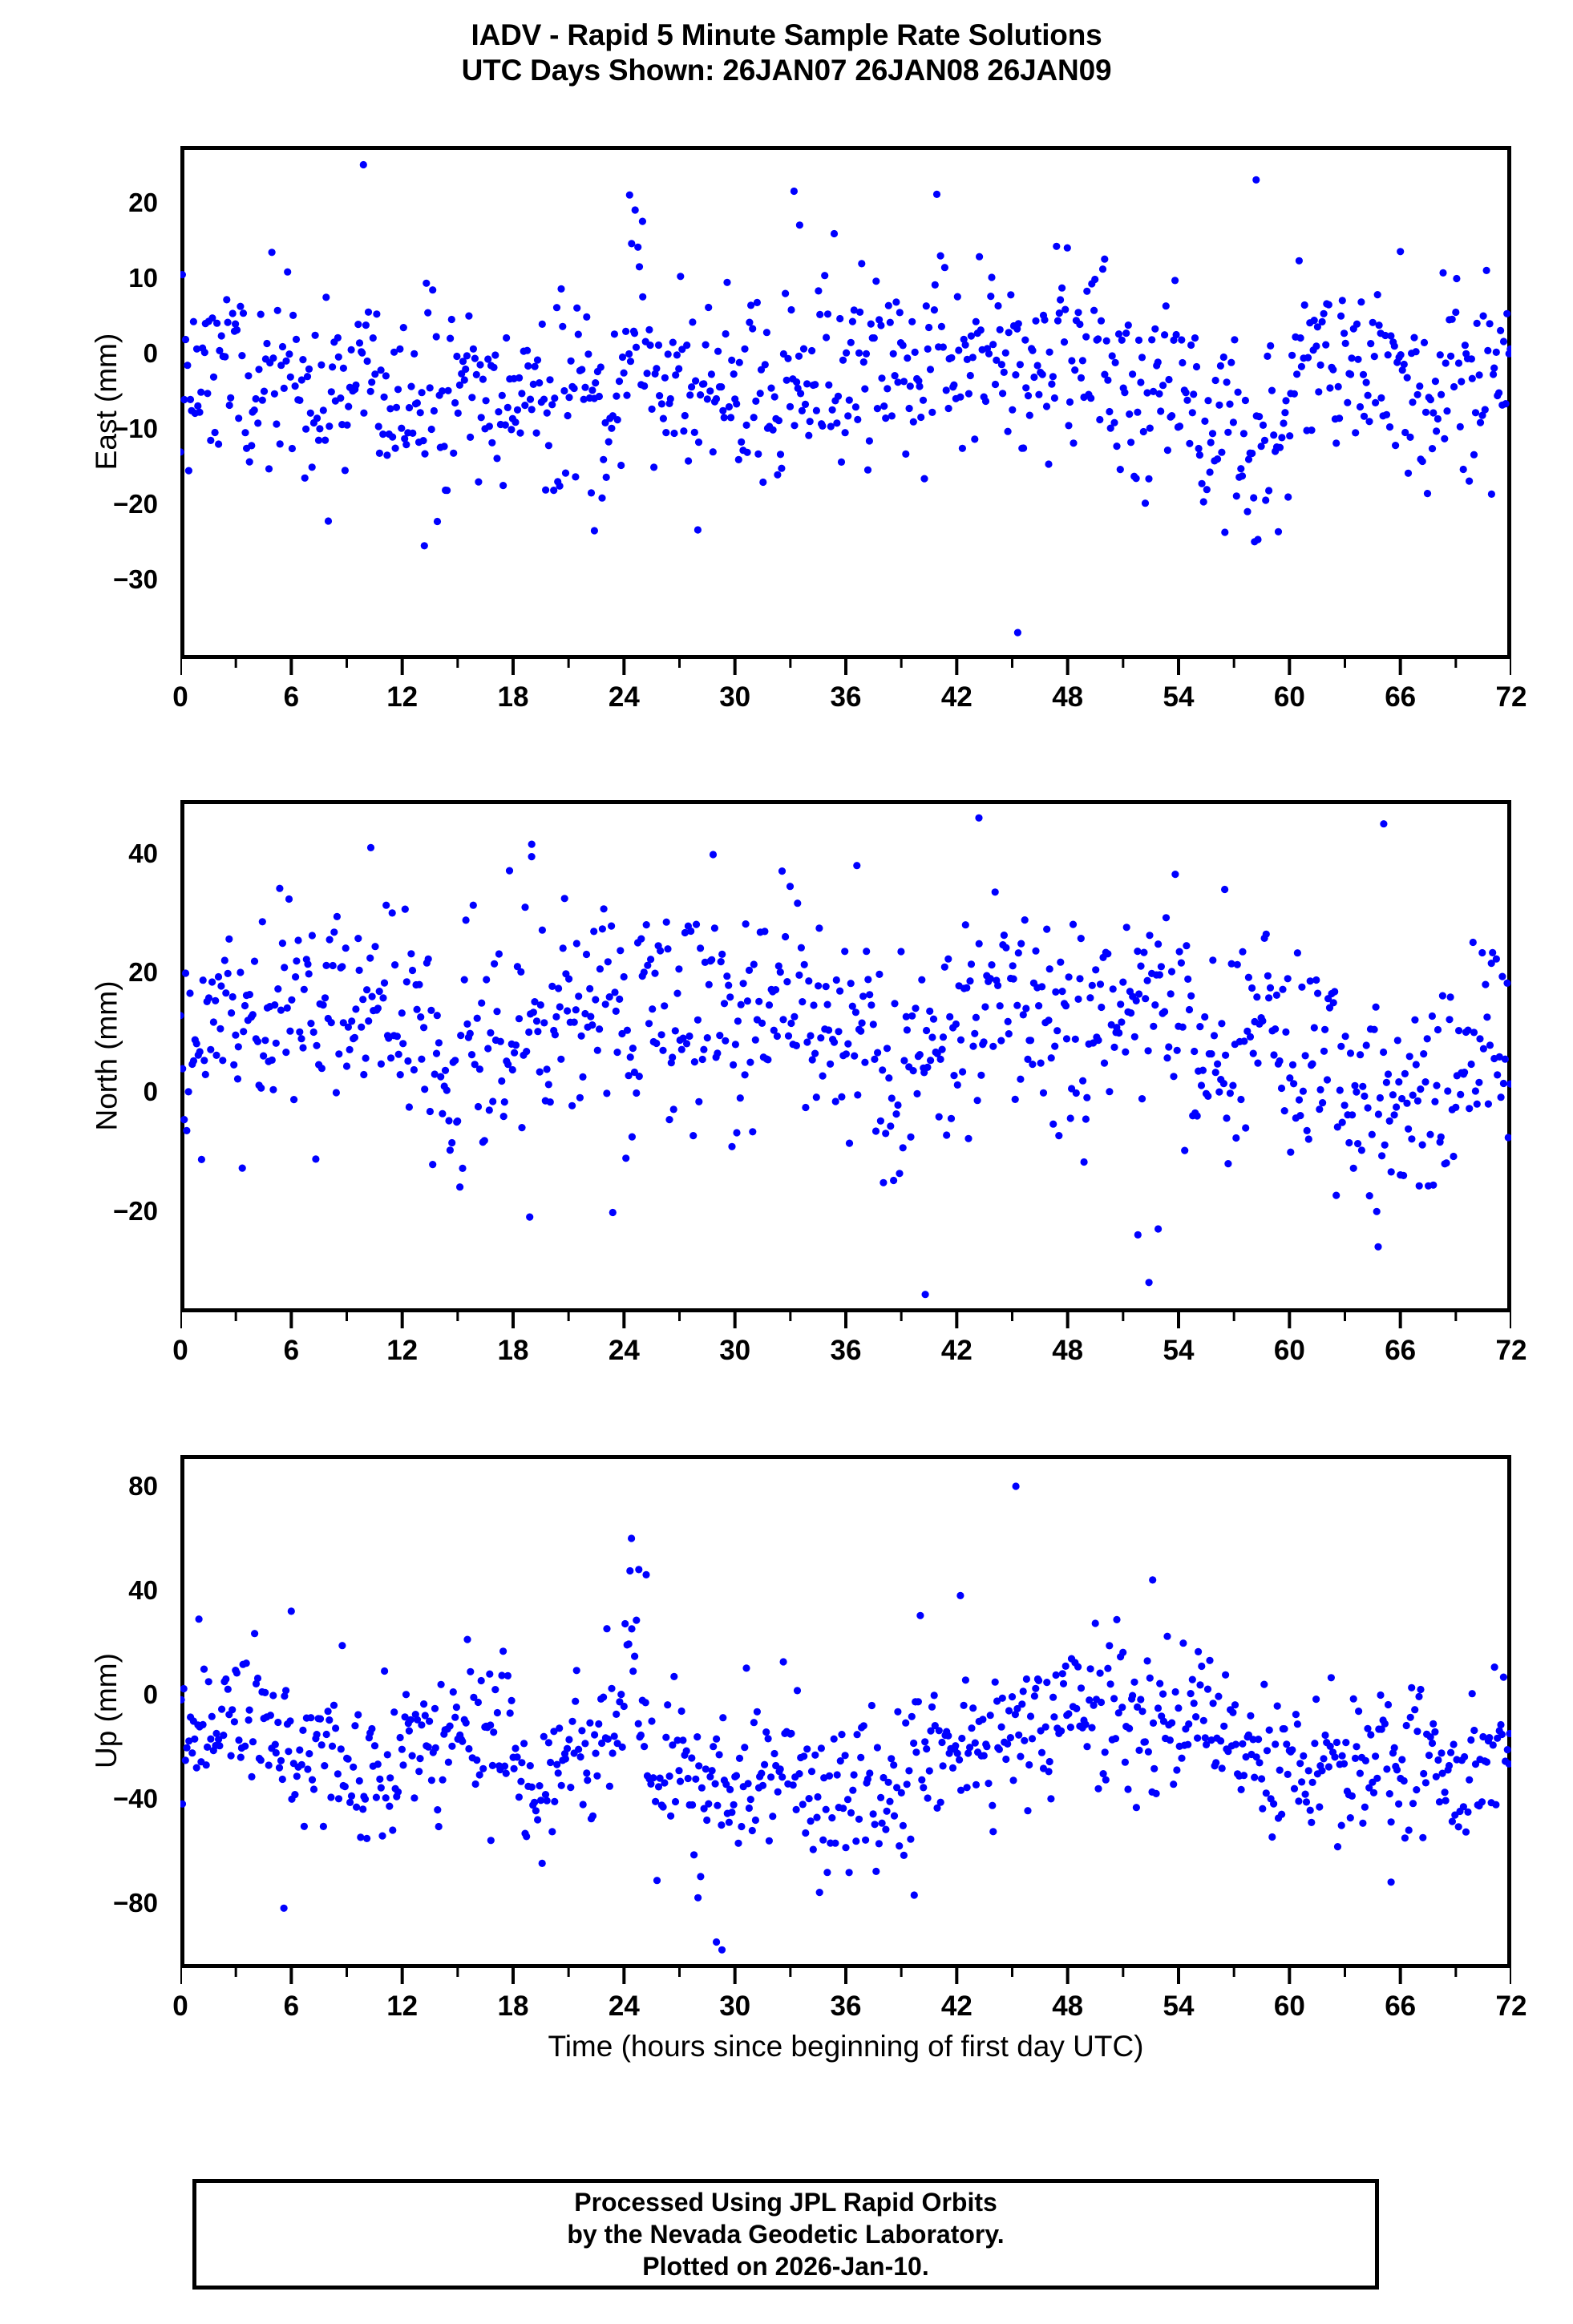 The height and width of the screenshot is (2324, 1573). What do you see at coordinates (151, 1694) in the screenshot?
I see `y-tick-label-up-2: 0` at bounding box center [151, 1694].